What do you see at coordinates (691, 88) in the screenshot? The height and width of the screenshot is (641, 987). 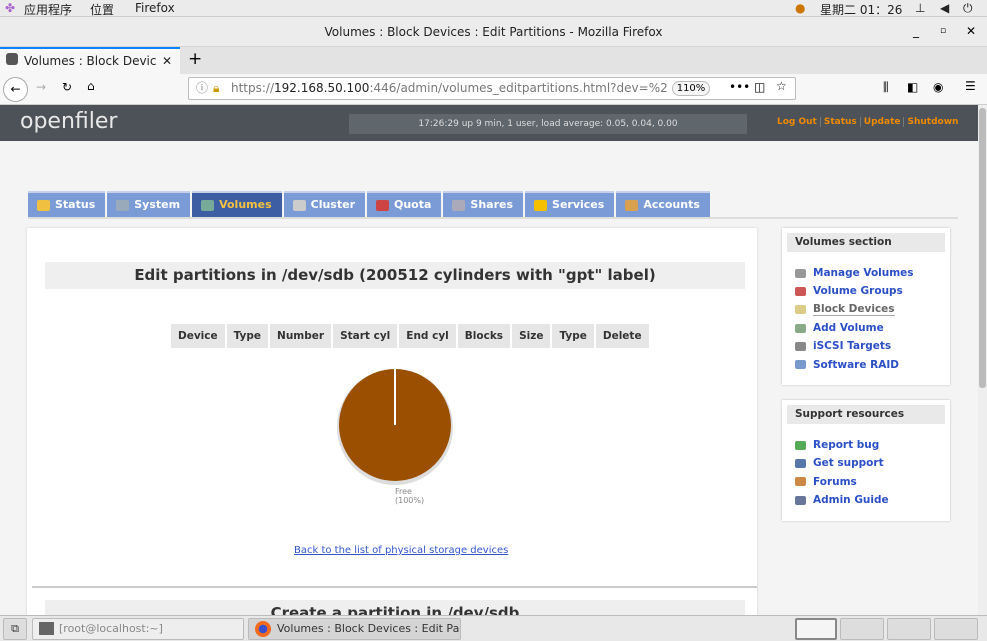 I see `zoom-level-button: 110%` at bounding box center [691, 88].